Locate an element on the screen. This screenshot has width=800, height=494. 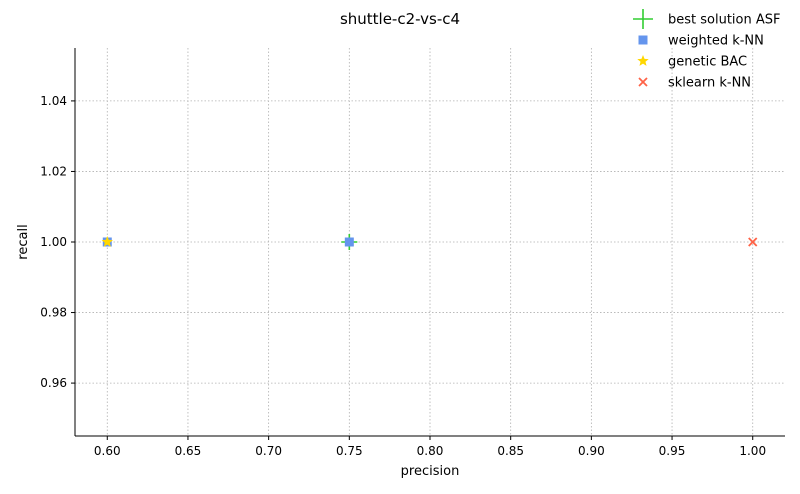
legend-item: genetic BAC is located at coordinates (692, 62).